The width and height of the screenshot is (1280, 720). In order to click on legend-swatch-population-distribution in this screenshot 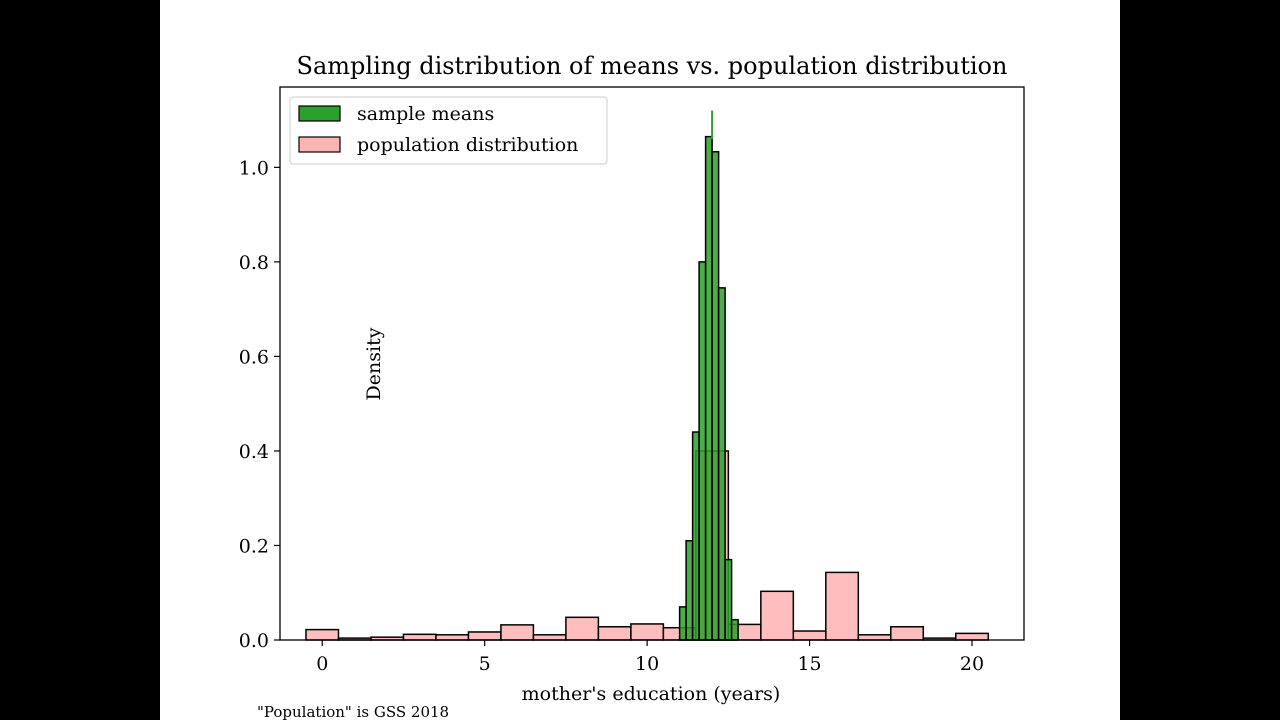, I will do `click(319, 144)`.